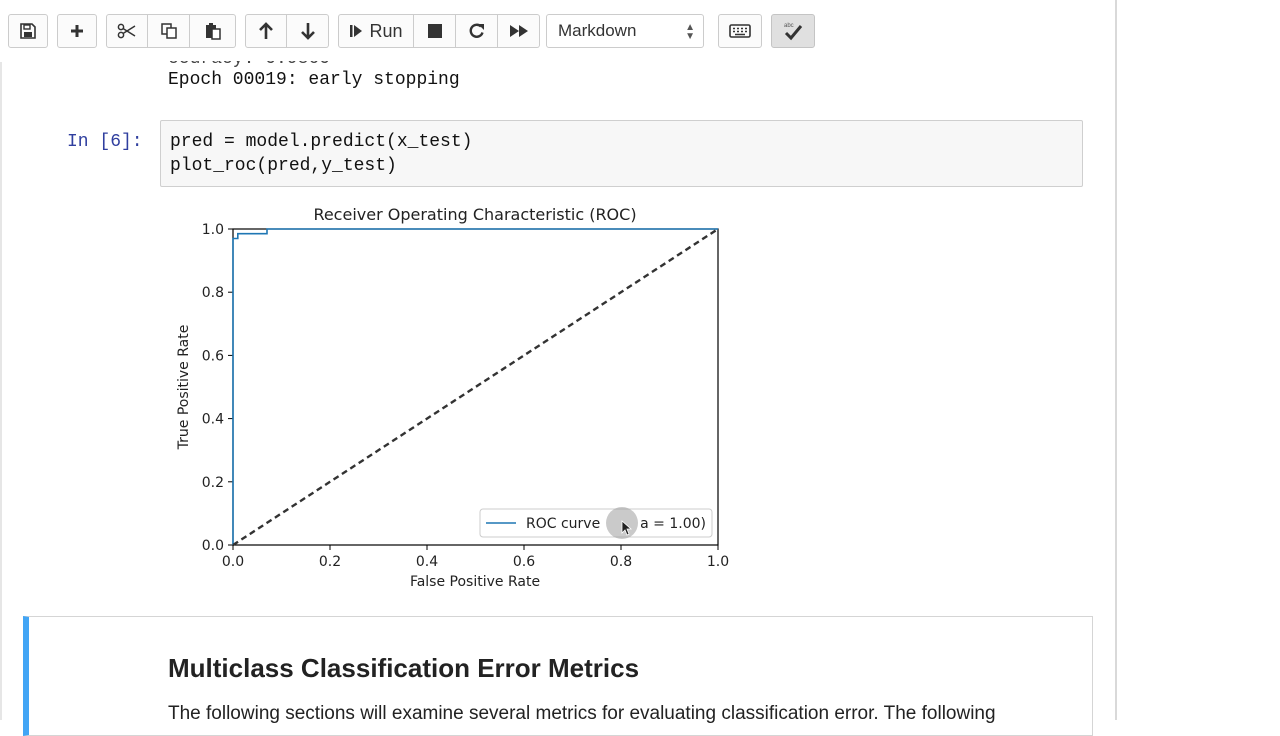 This screenshot has width=1280, height=736. I want to click on fast-forward-icon, so click(519, 31).